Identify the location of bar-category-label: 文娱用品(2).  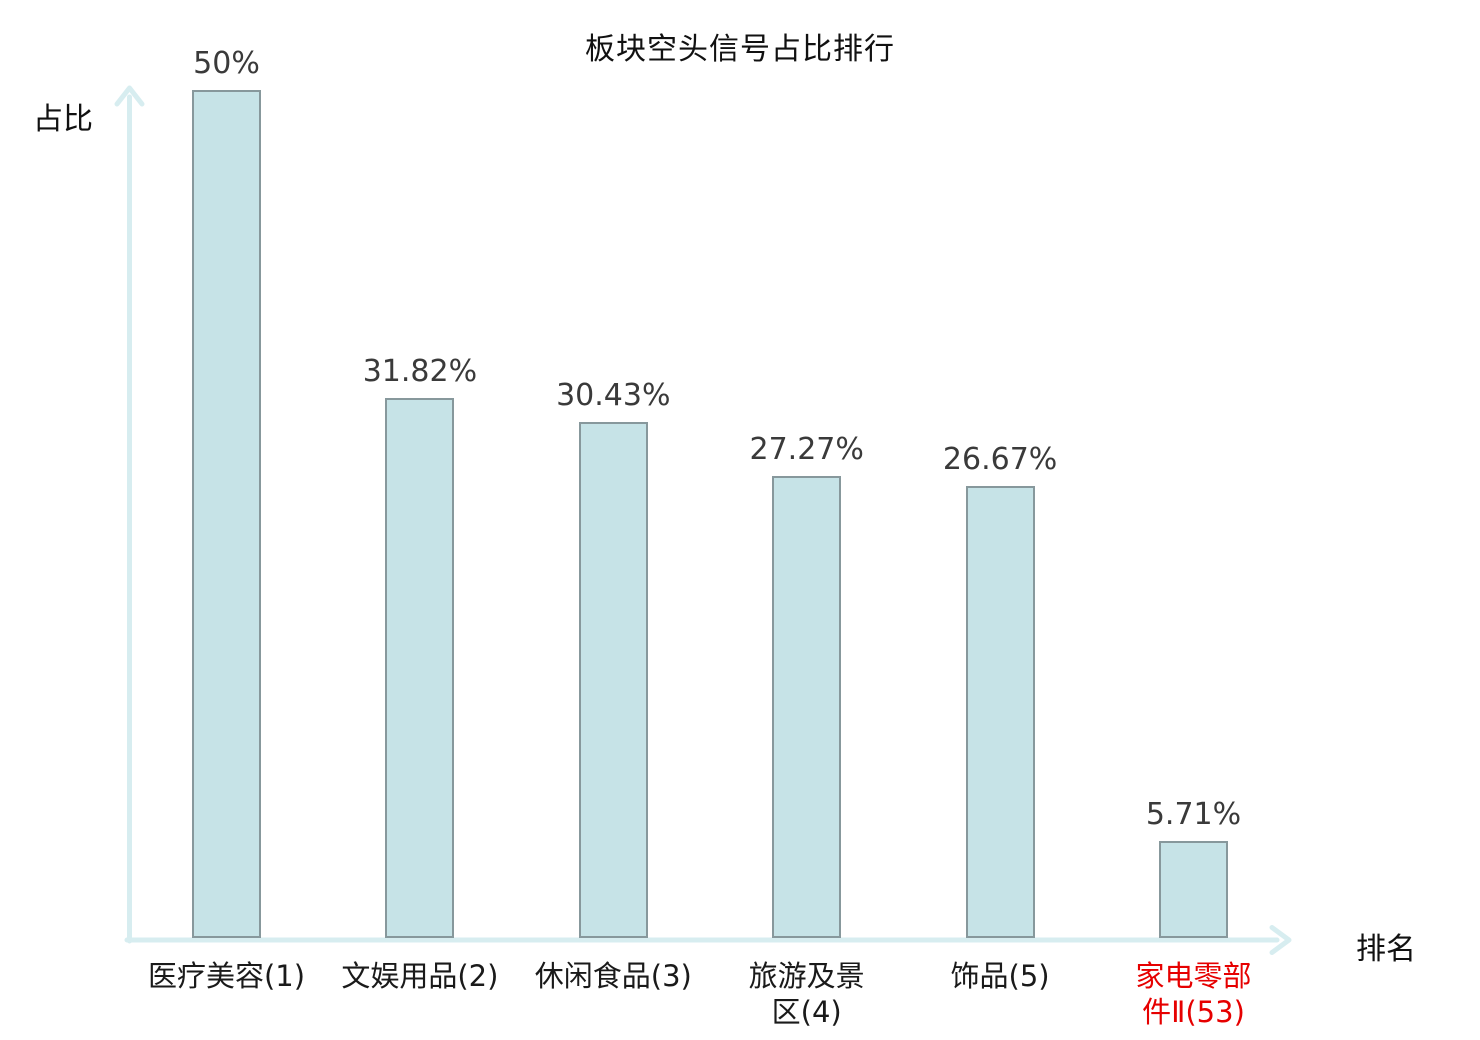
(420, 976).